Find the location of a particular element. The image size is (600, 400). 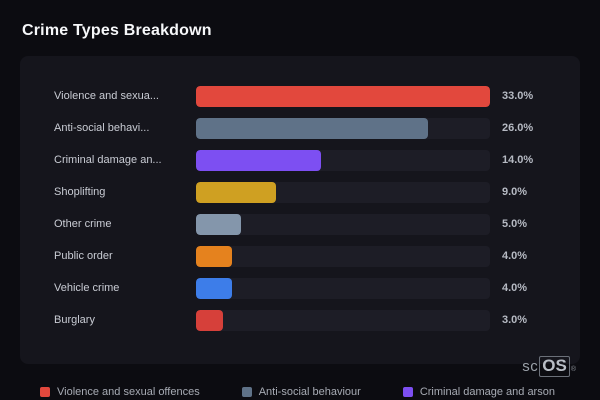

page-title: Crime Types Breakdown is located at coordinates (117, 30).